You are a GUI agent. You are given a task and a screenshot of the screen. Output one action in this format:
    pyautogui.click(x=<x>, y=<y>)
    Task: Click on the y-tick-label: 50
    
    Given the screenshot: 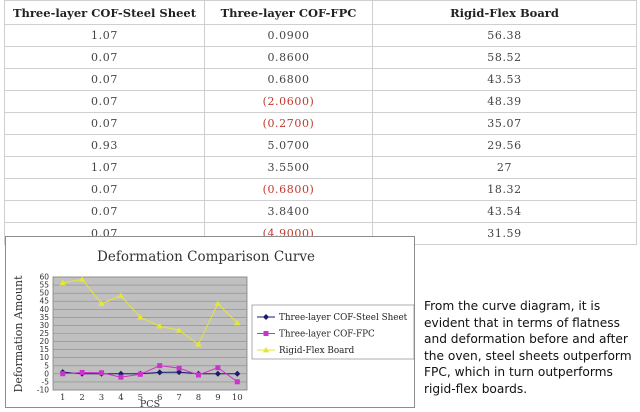 What is the action you would take?
    pyautogui.click(x=44, y=293)
    